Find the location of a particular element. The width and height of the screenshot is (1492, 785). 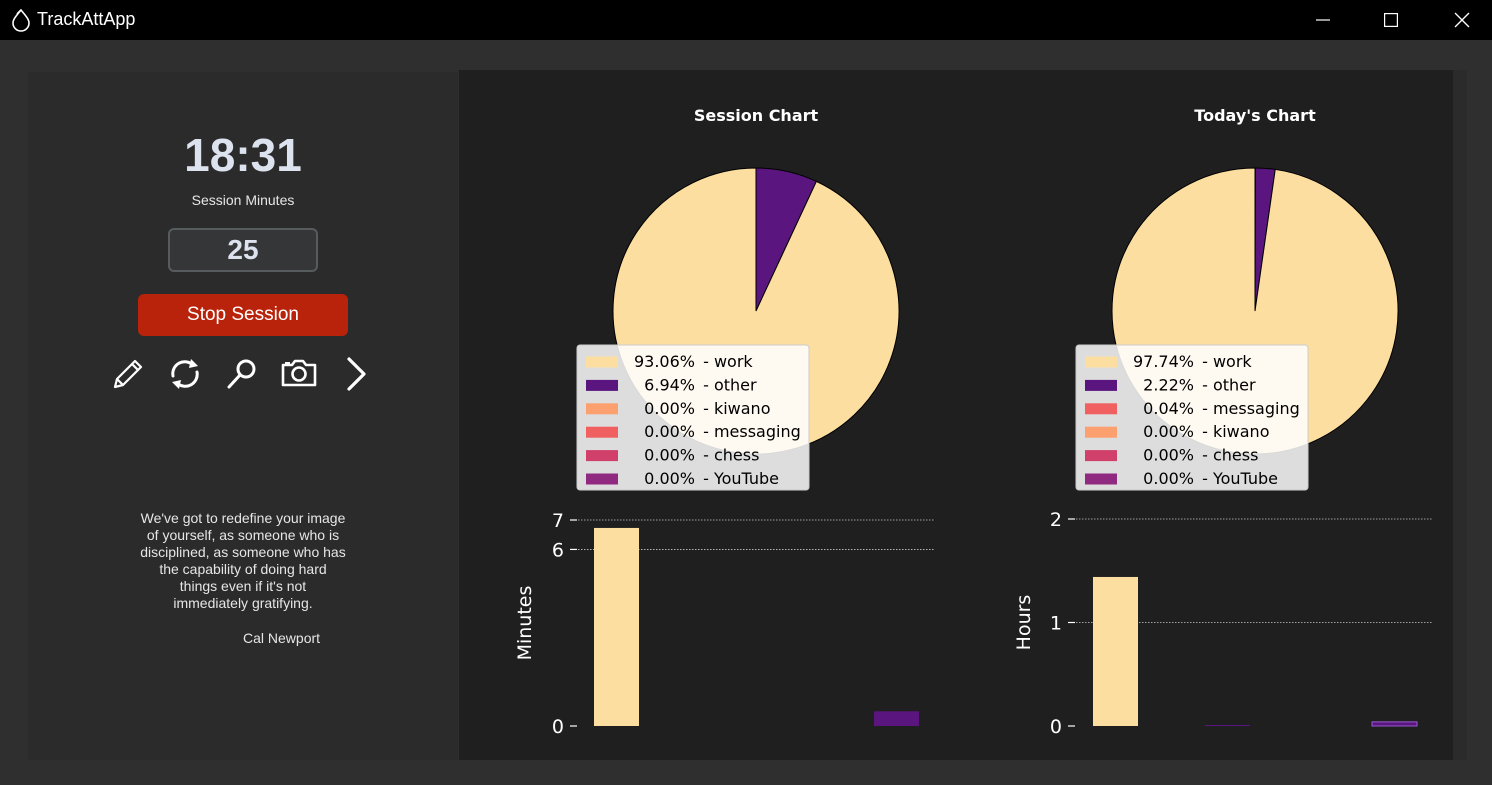

quote-author: Cal Newport is located at coordinates (282, 638).